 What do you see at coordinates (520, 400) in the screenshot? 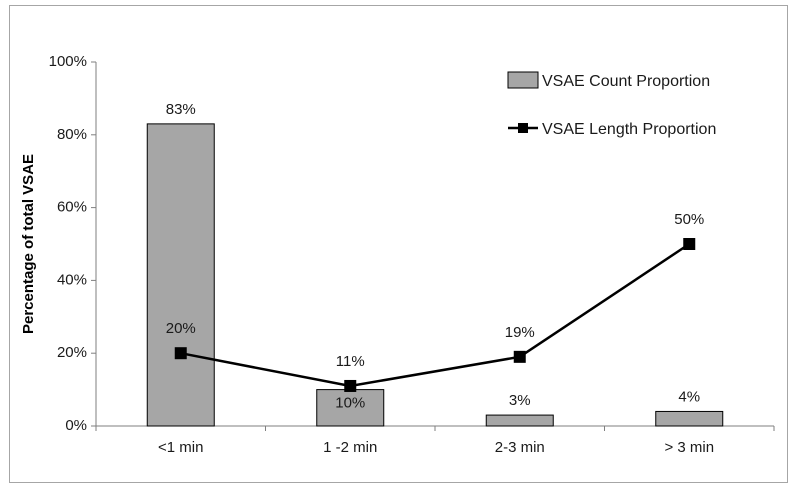
I see `bar-data-label: 3%` at bounding box center [520, 400].